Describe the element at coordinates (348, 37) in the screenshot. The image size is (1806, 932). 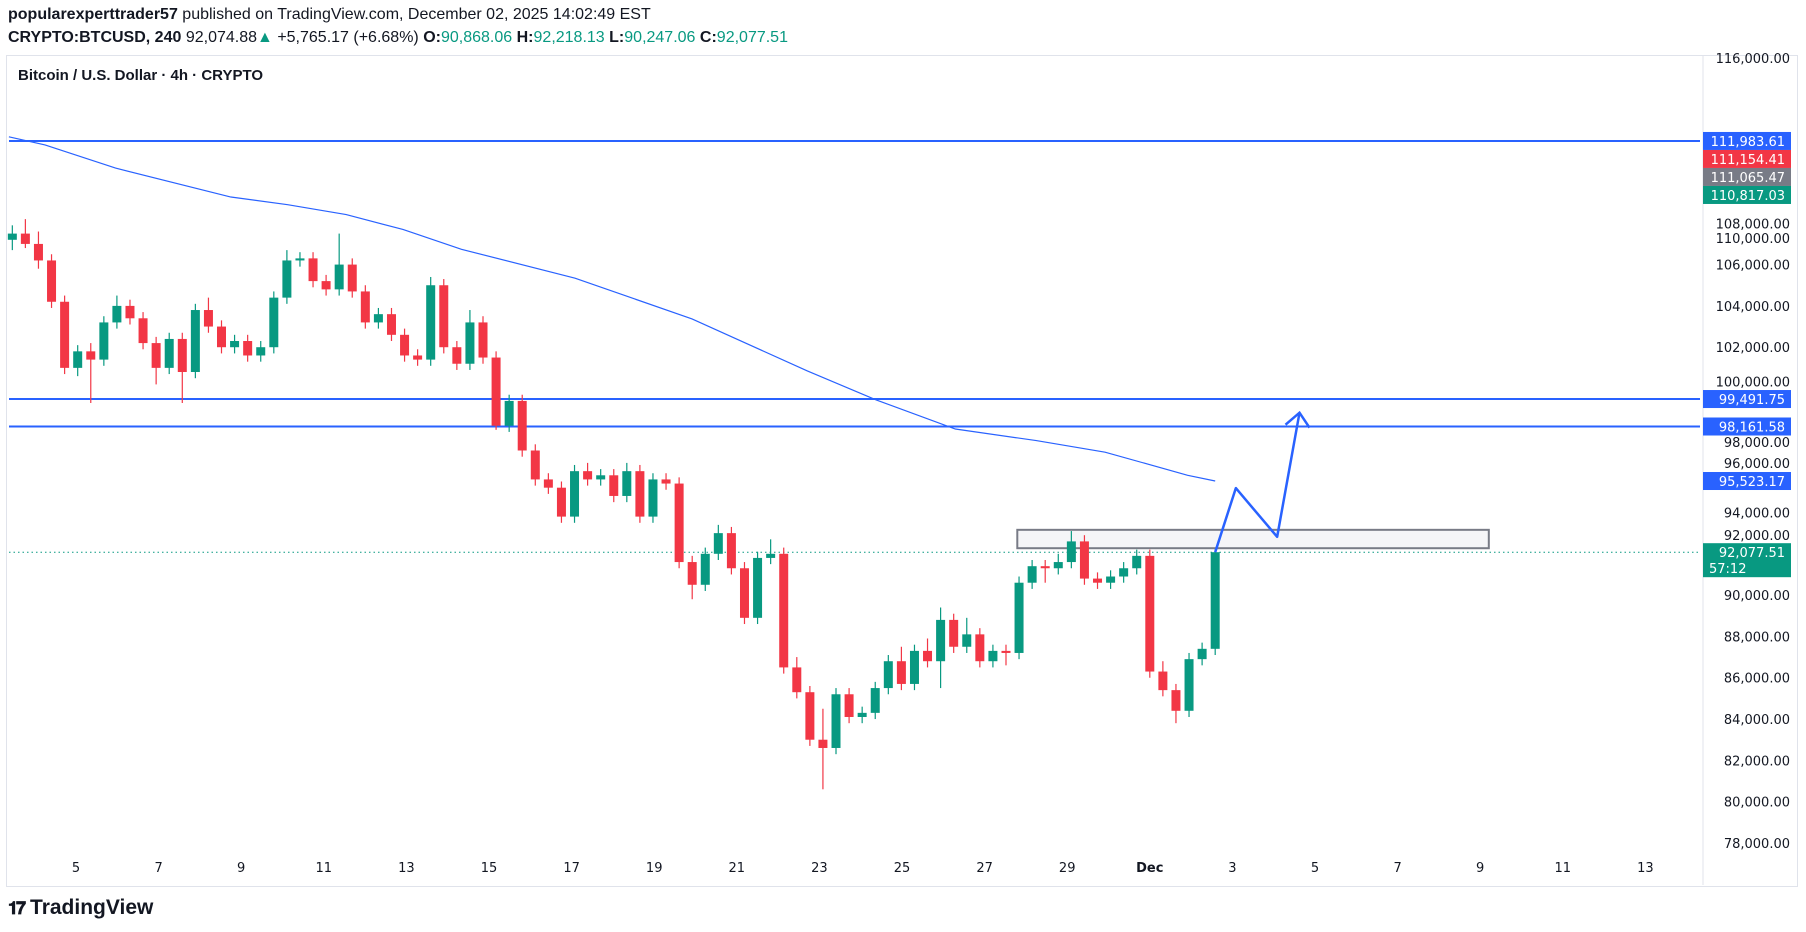
I see `price-change: +5,765.17 (+6.68%)` at that location.